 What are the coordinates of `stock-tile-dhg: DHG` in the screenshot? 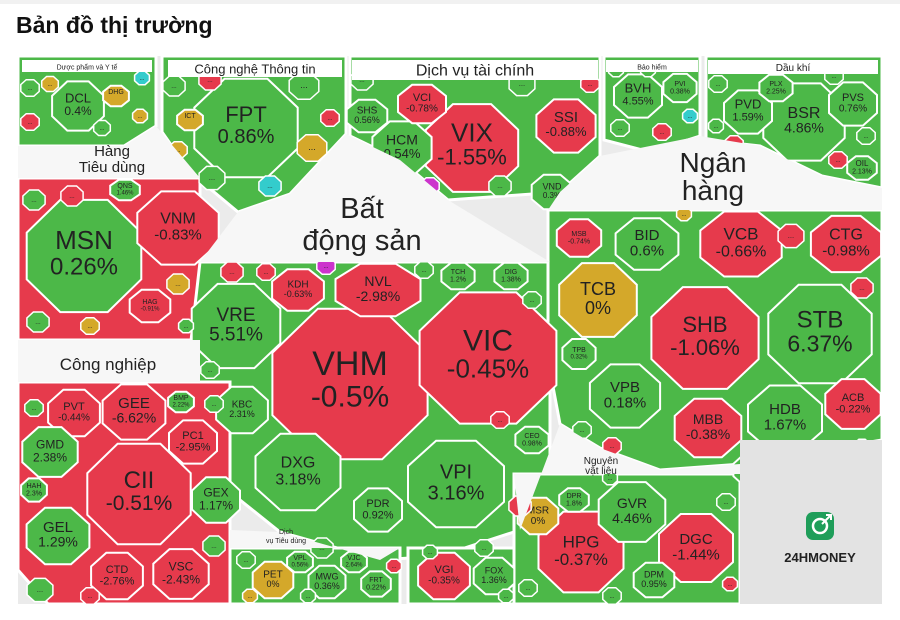 It's located at (116, 96).